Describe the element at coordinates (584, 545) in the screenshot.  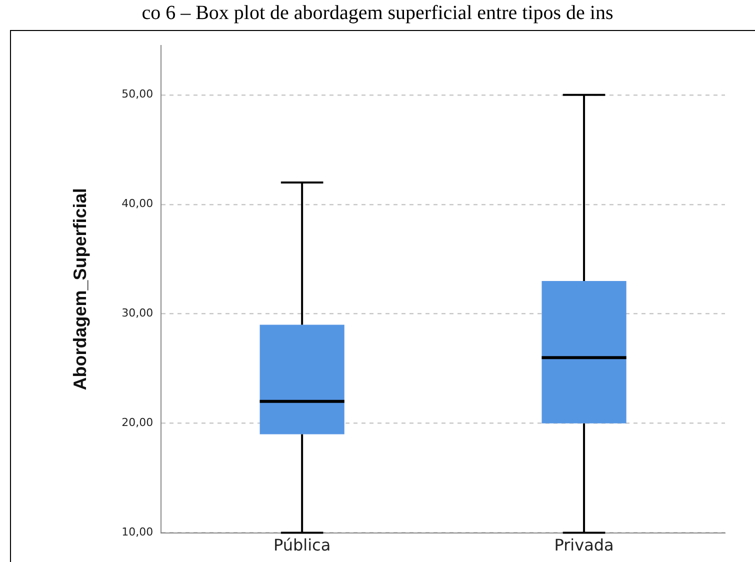
I see `x-tick-label: Privada` at that location.